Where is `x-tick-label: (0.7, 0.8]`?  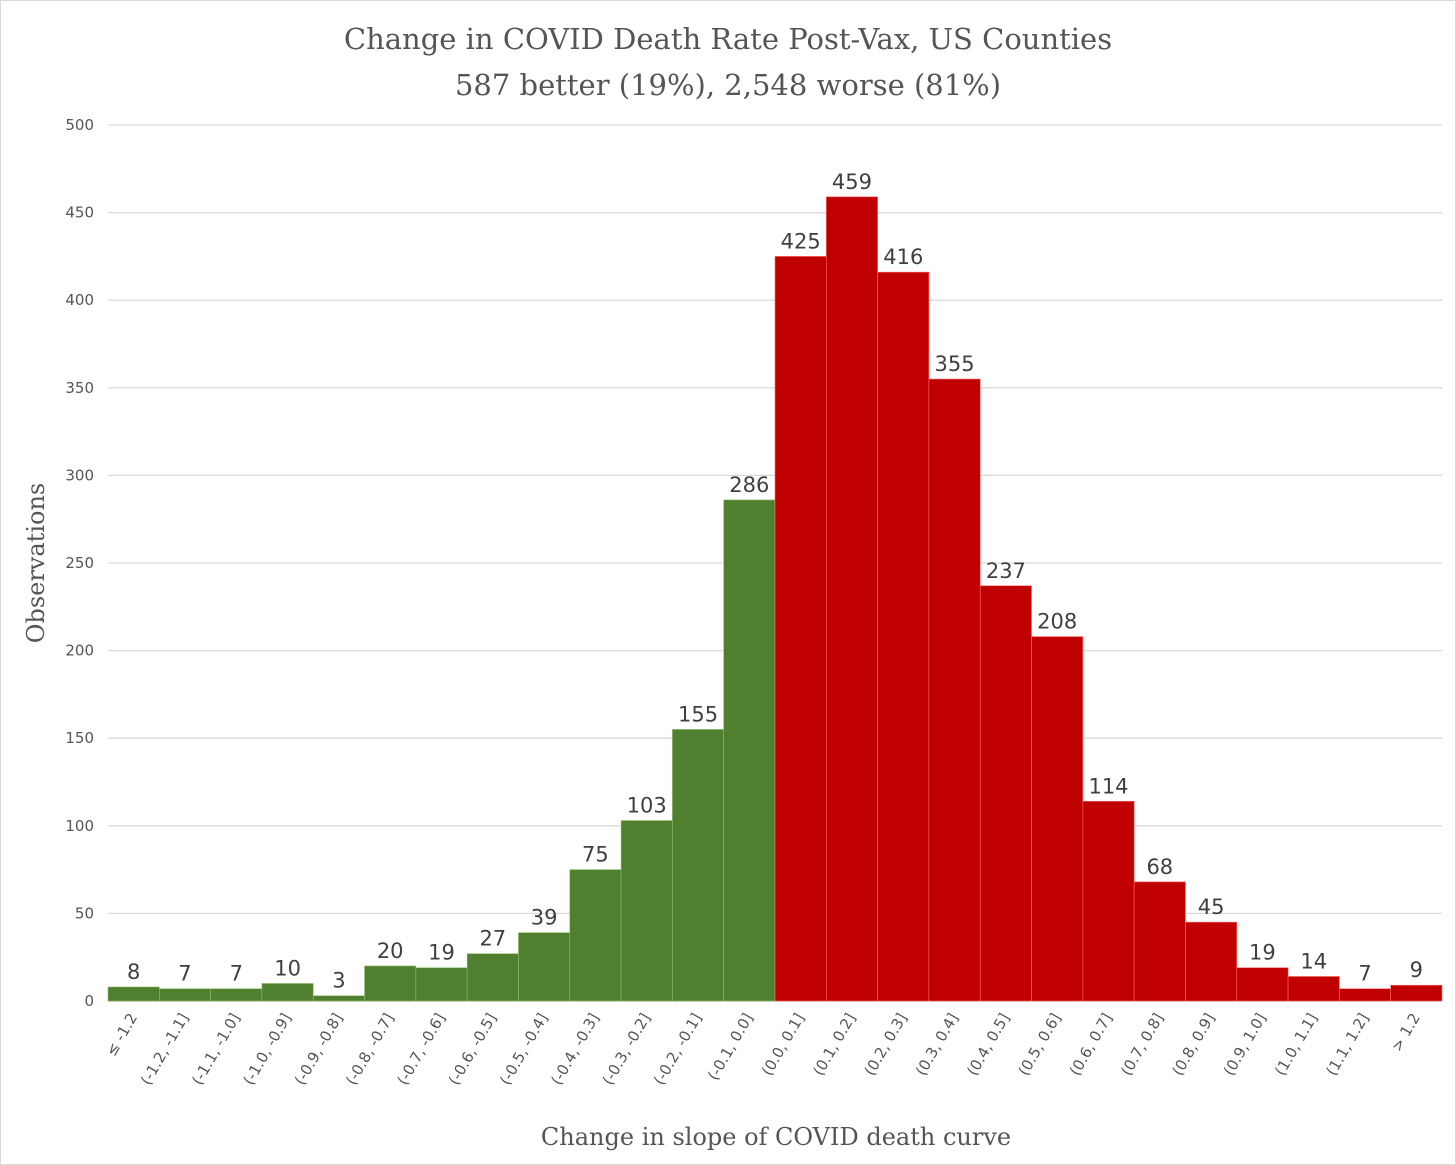
x-tick-label: (0.7, 0.8] is located at coordinates (1142, 1044).